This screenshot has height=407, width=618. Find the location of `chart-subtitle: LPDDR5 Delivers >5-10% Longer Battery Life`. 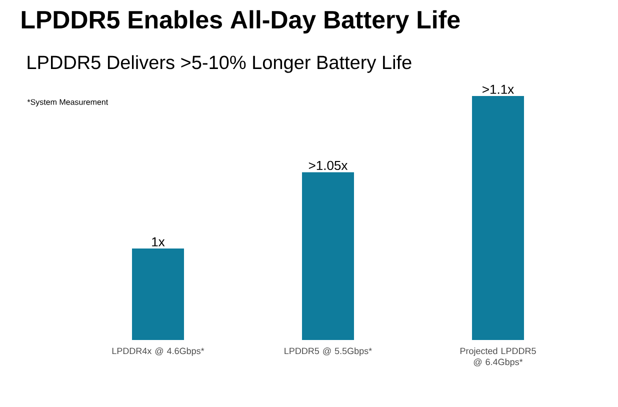

chart-subtitle: LPDDR5 Delivers >5-10% Longer Battery Life is located at coordinates (220, 64).